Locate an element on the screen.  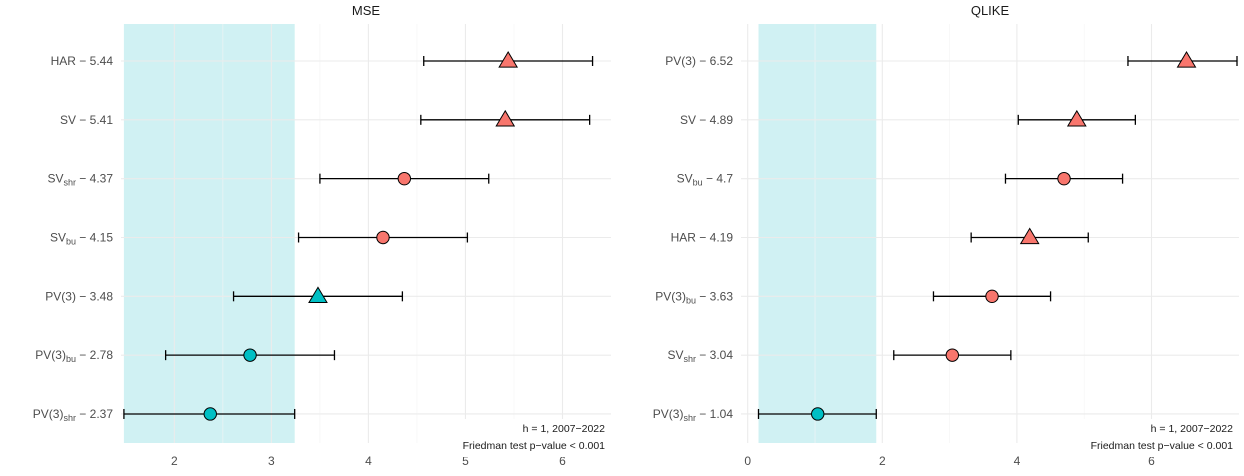
y-tick-label: SV − 5.41 is located at coordinates (86, 120).